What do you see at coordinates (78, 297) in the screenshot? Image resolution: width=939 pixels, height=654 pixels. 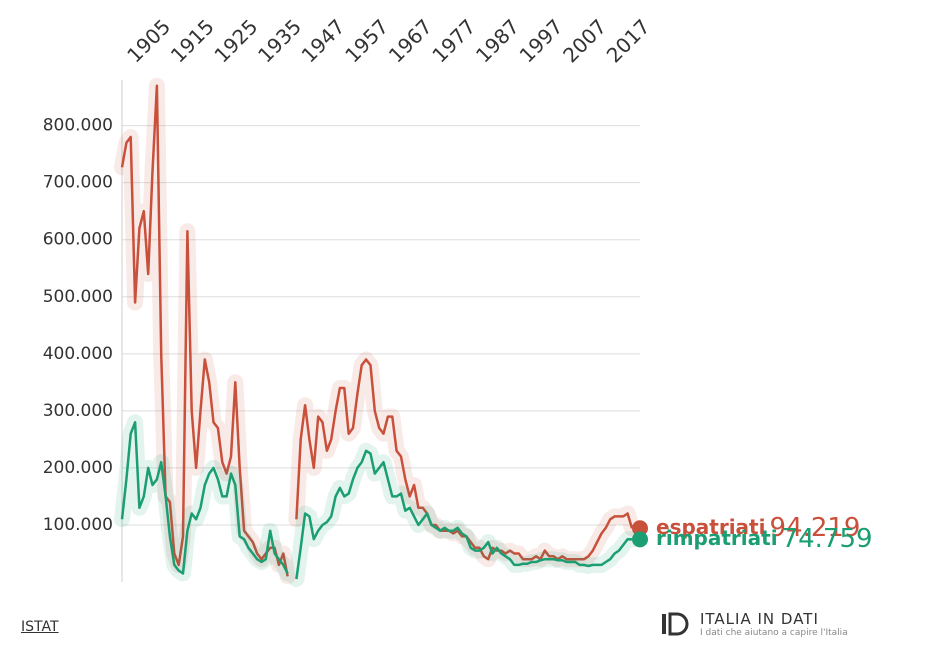 I see `y-tick-label: 500.000` at bounding box center [78, 297].